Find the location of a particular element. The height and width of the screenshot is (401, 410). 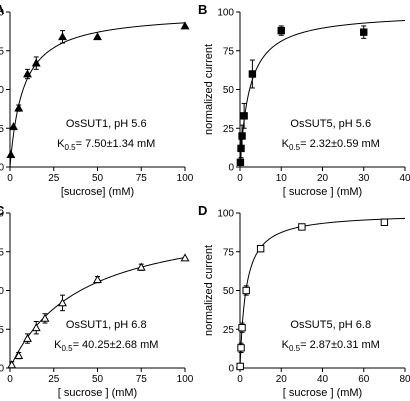

x-tick-label: 10 is located at coordinates (282, 178).